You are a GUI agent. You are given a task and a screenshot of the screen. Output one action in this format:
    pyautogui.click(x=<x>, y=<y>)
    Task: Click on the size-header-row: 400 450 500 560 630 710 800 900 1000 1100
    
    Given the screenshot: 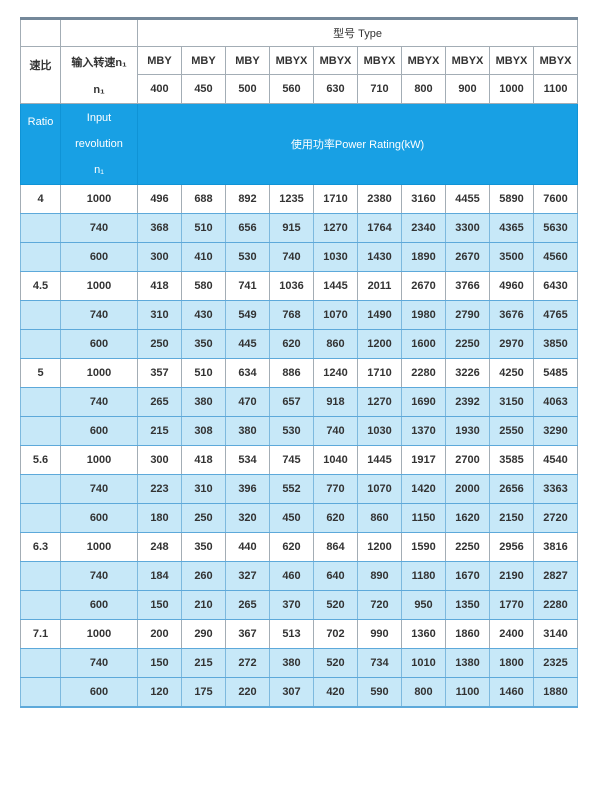 What is the action you would take?
    pyautogui.click(x=300, y=89)
    